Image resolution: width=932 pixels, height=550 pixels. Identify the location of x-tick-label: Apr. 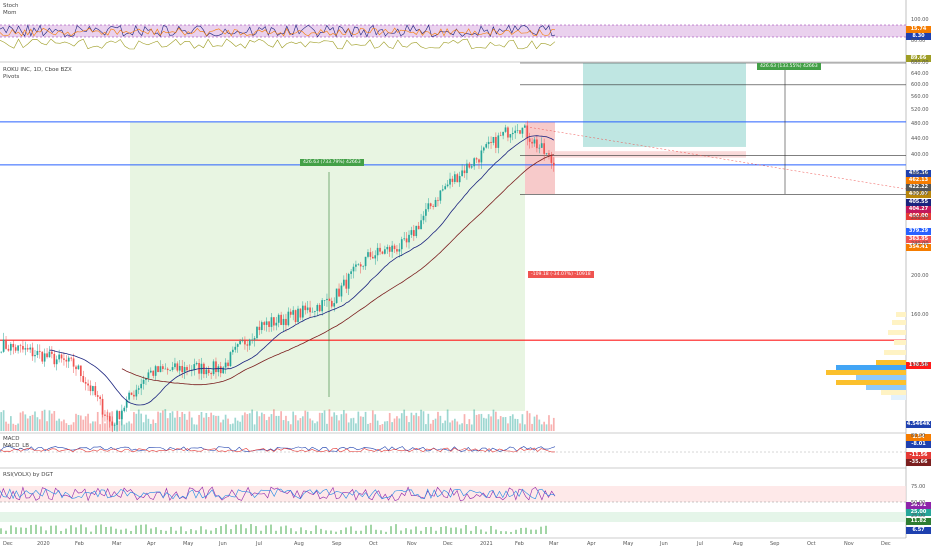
(151, 544).